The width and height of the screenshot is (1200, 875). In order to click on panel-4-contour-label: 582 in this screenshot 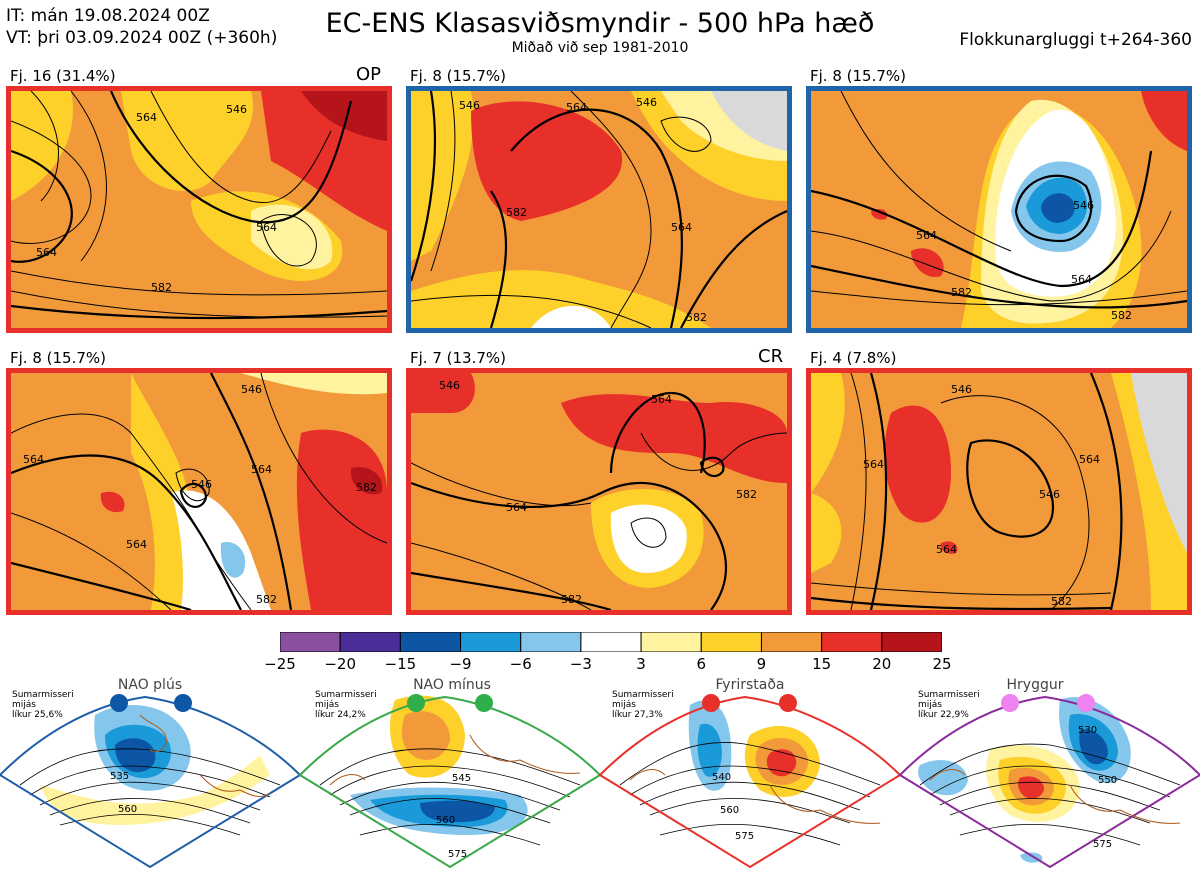, I will do `click(366, 487)`.